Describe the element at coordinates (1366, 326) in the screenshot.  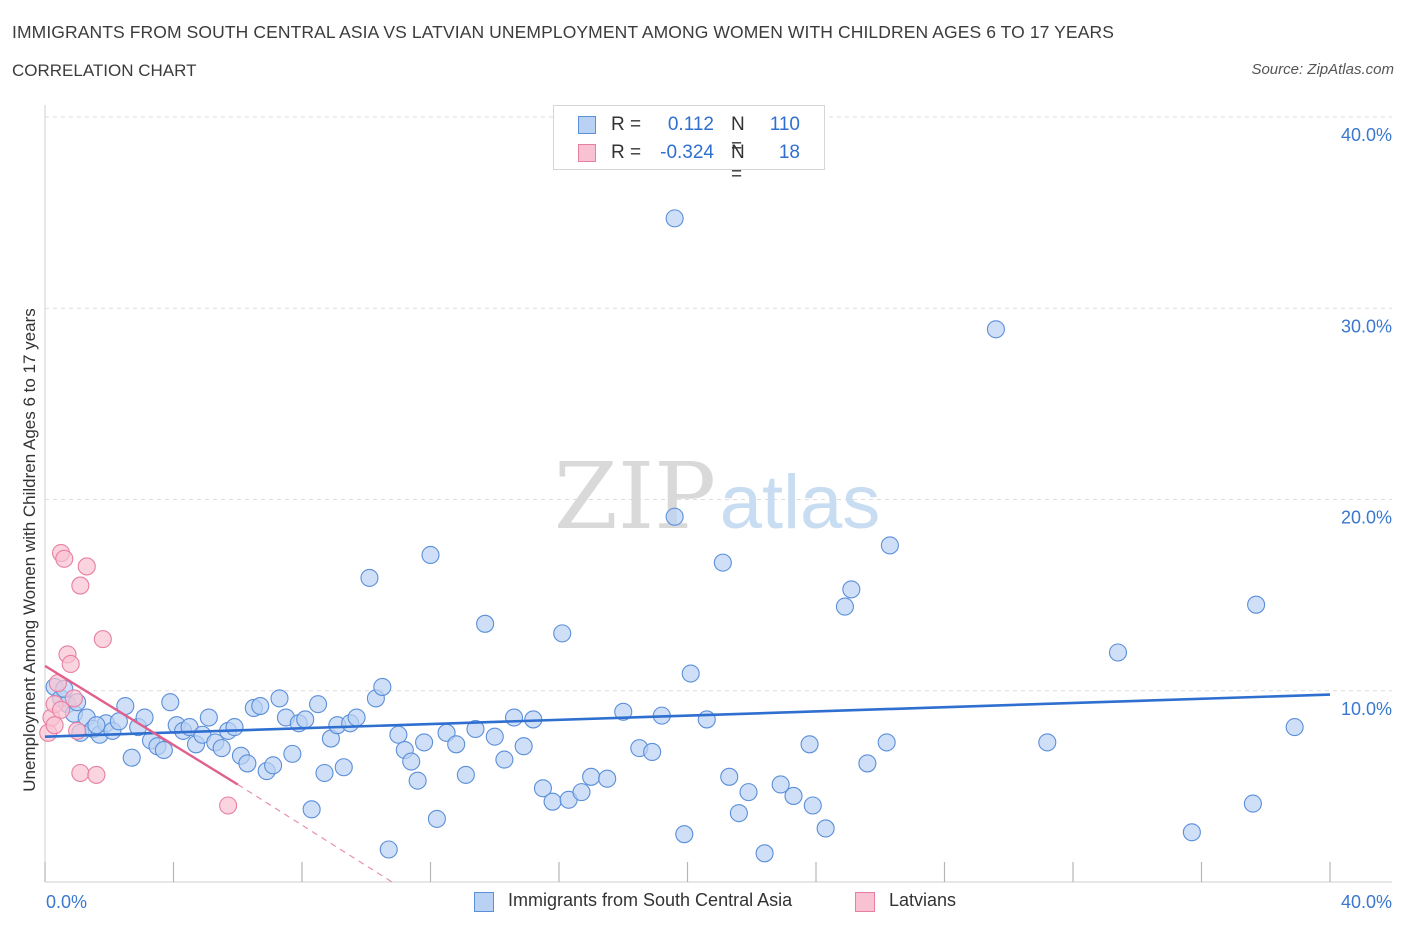
I see `y-tick-label: 30.0%` at that location.